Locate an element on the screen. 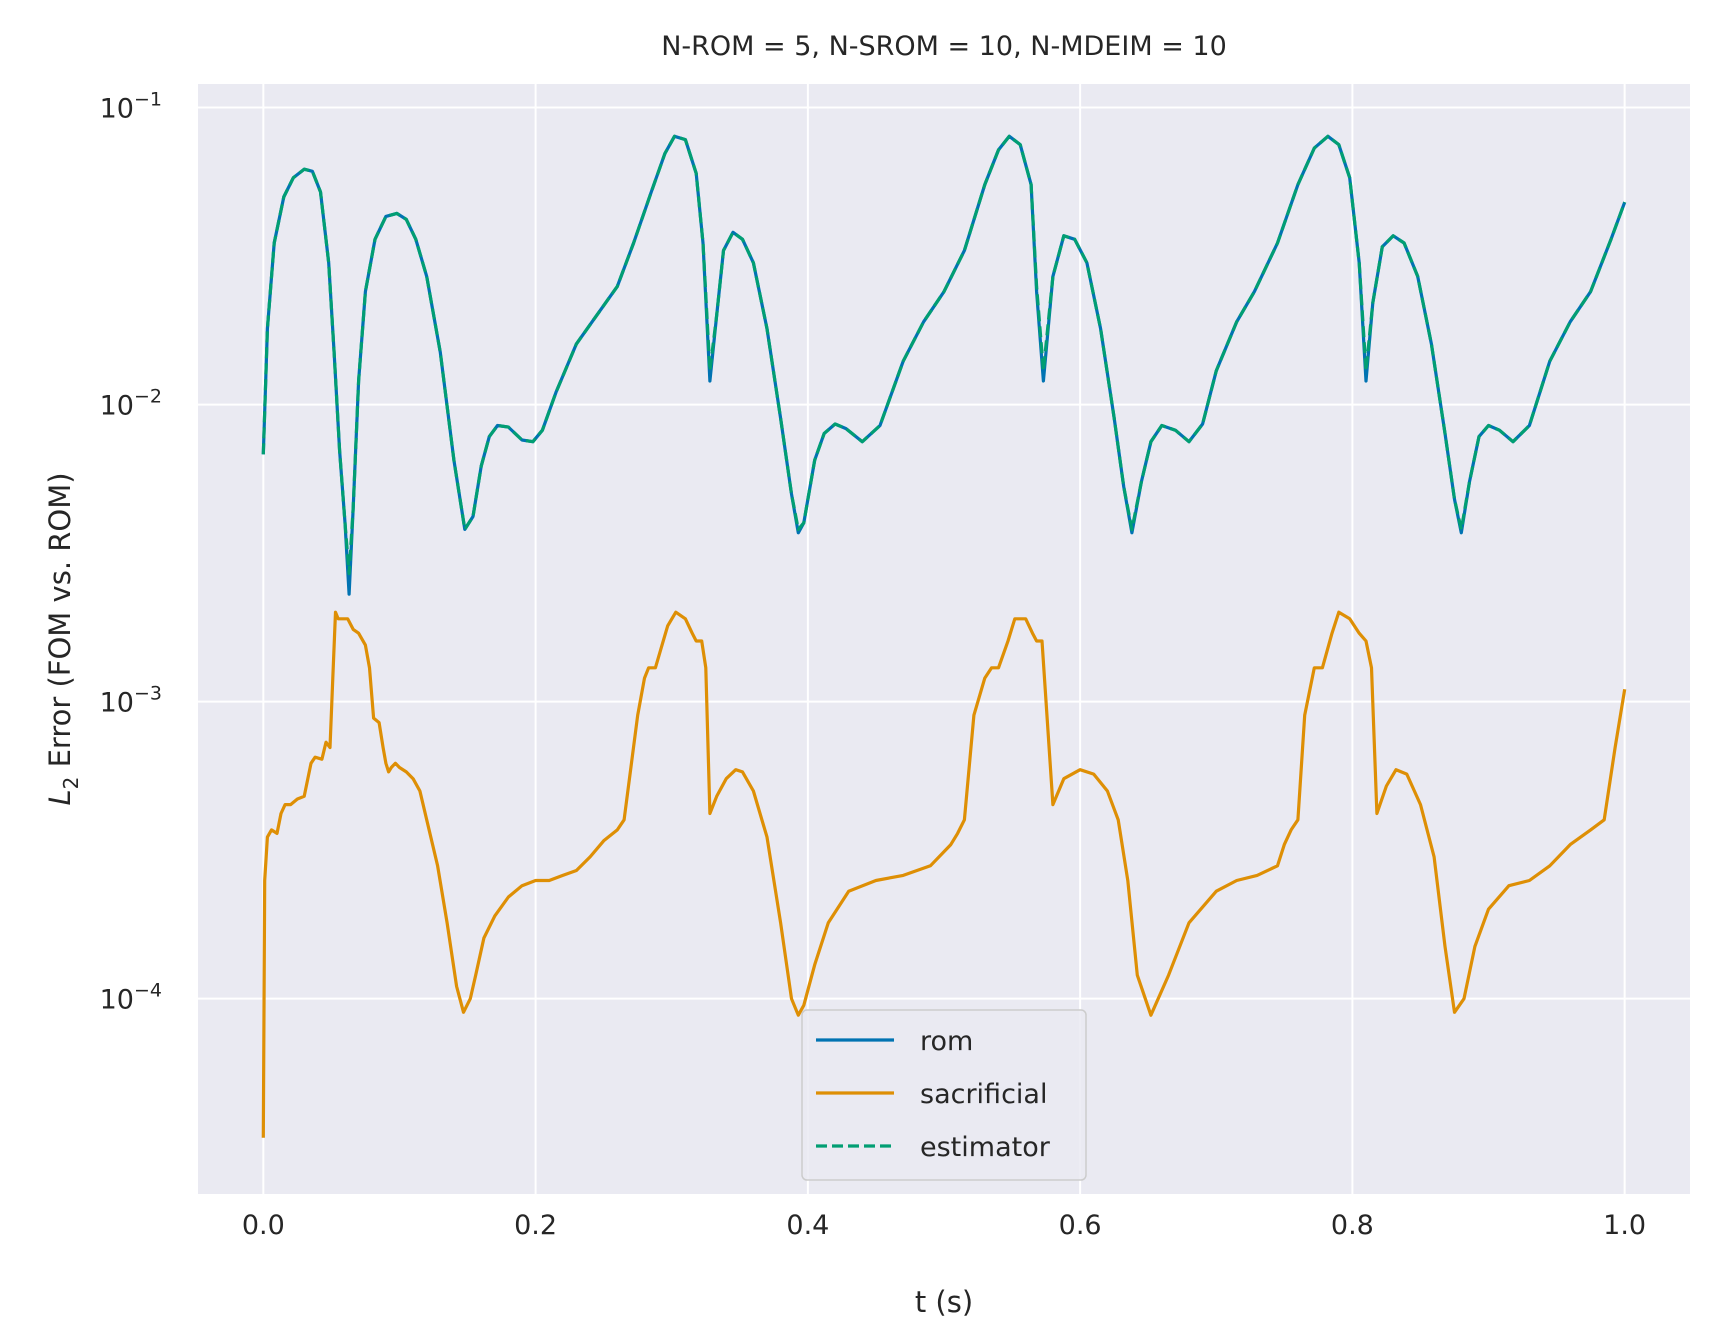  x-tick-label: 0.0 is located at coordinates (263, 1225).